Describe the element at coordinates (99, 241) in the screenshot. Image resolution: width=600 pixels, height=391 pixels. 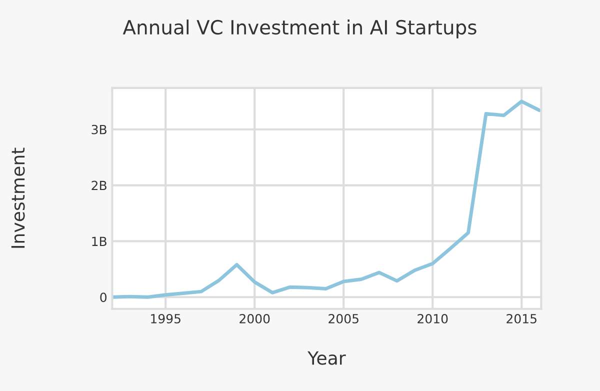
I see `y-tick-label: 1B` at that location.